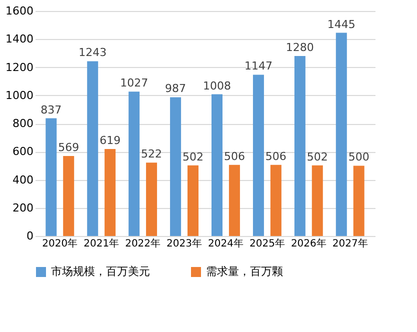 The image size is (417, 332). Describe the element at coordinates (23, 179) in the screenshot. I see `y-tick-label: 400` at that location.